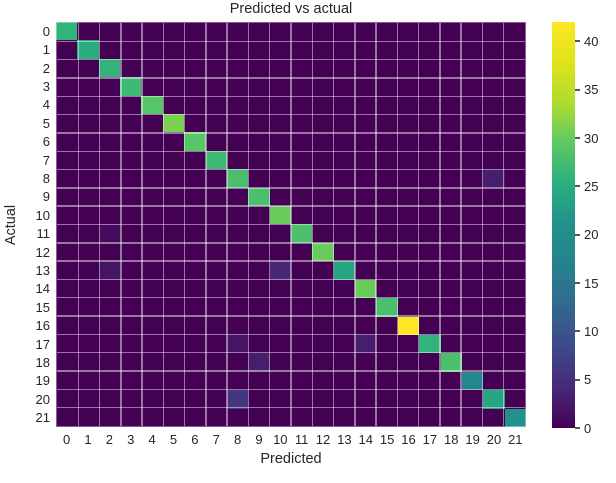 This screenshot has width=616, height=483. I want to click on x-tick-label: 19, so click(472, 439).